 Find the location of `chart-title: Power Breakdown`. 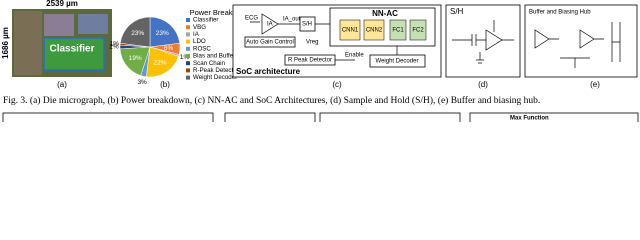

chart-title: Power Breakdown is located at coordinates (220, 12).